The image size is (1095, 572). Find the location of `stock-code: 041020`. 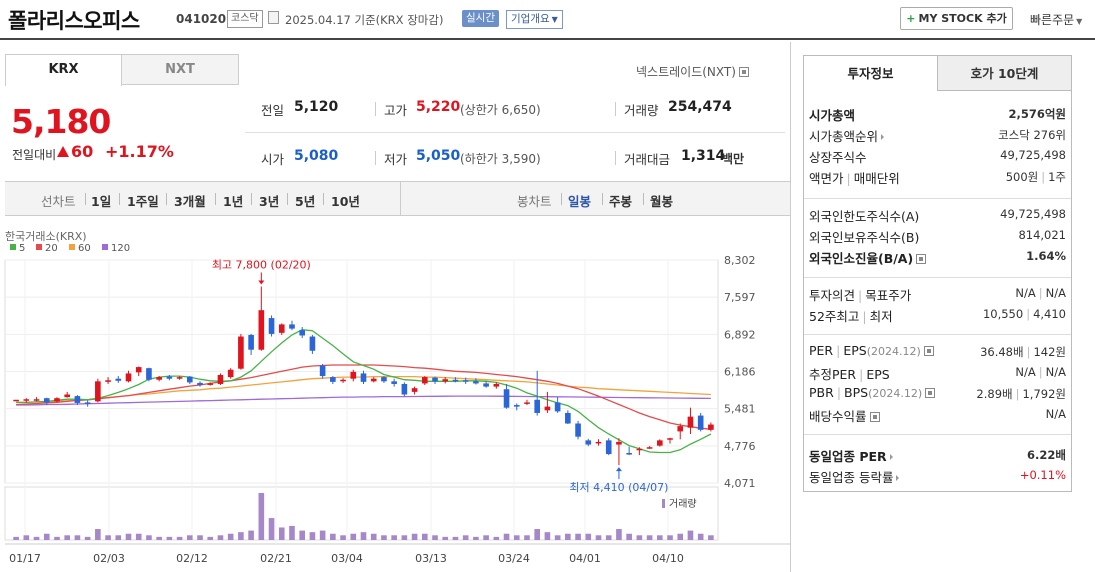

stock-code: 041020 is located at coordinates (201, 19).